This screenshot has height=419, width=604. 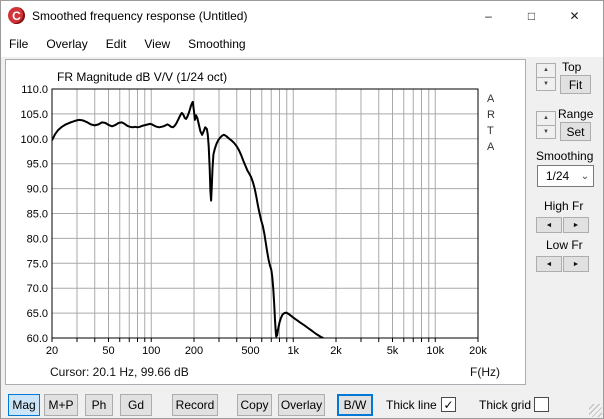 I want to click on menu-file: File, so click(x=19, y=44).